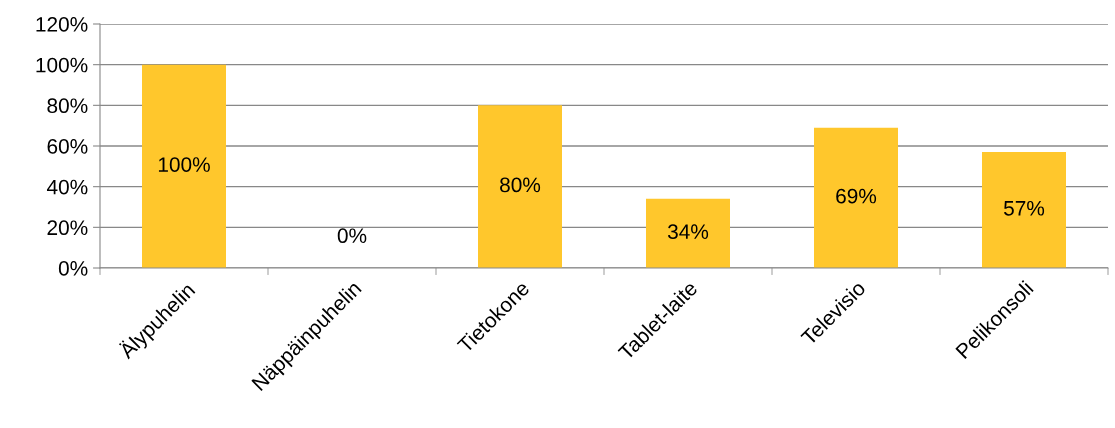 The width and height of the screenshot is (1115, 428). Describe the element at coordinates (67, 228) in the screenshot. I see `y-tick-label: 20%` at that location.